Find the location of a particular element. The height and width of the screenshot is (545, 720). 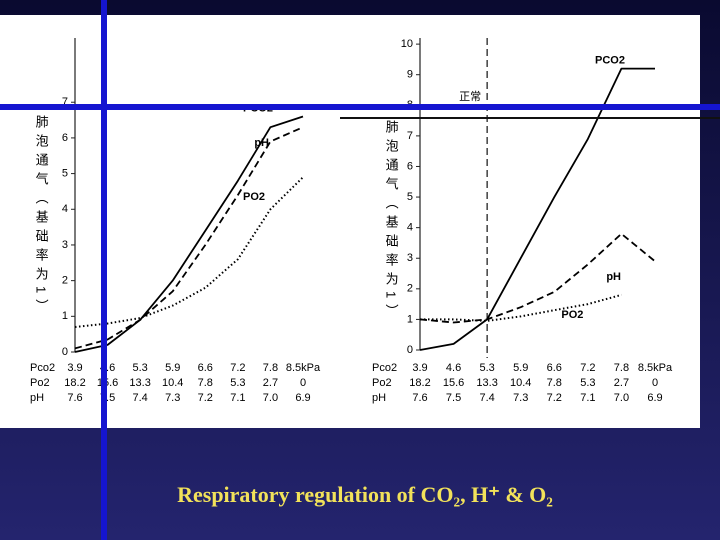

x-tick-label: 4.6 is located at coordinates (453, 368).